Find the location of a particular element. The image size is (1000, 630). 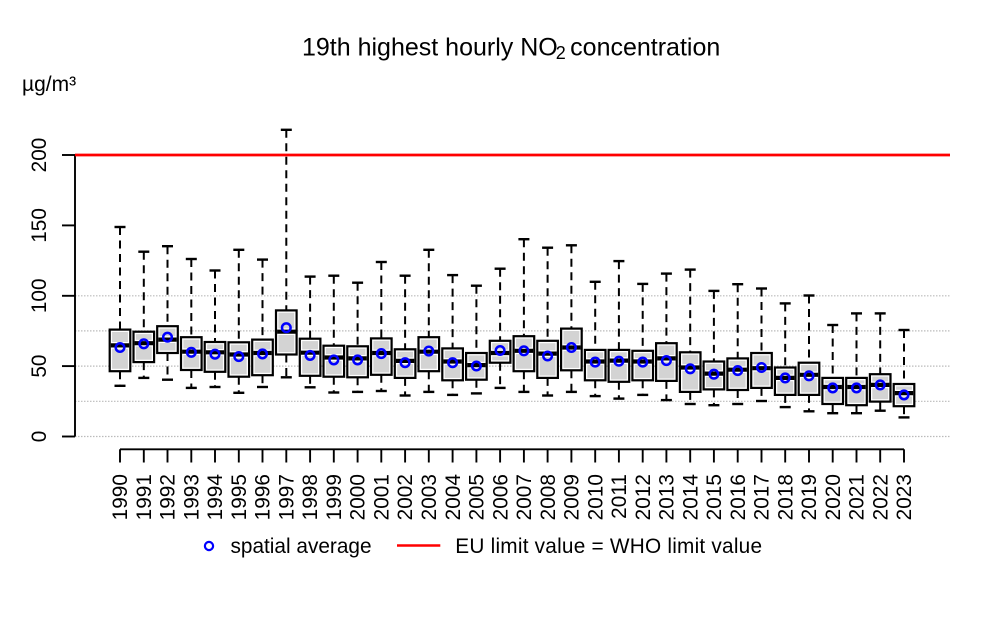

svg-text: 2004 is located at coordinates (453, 497).